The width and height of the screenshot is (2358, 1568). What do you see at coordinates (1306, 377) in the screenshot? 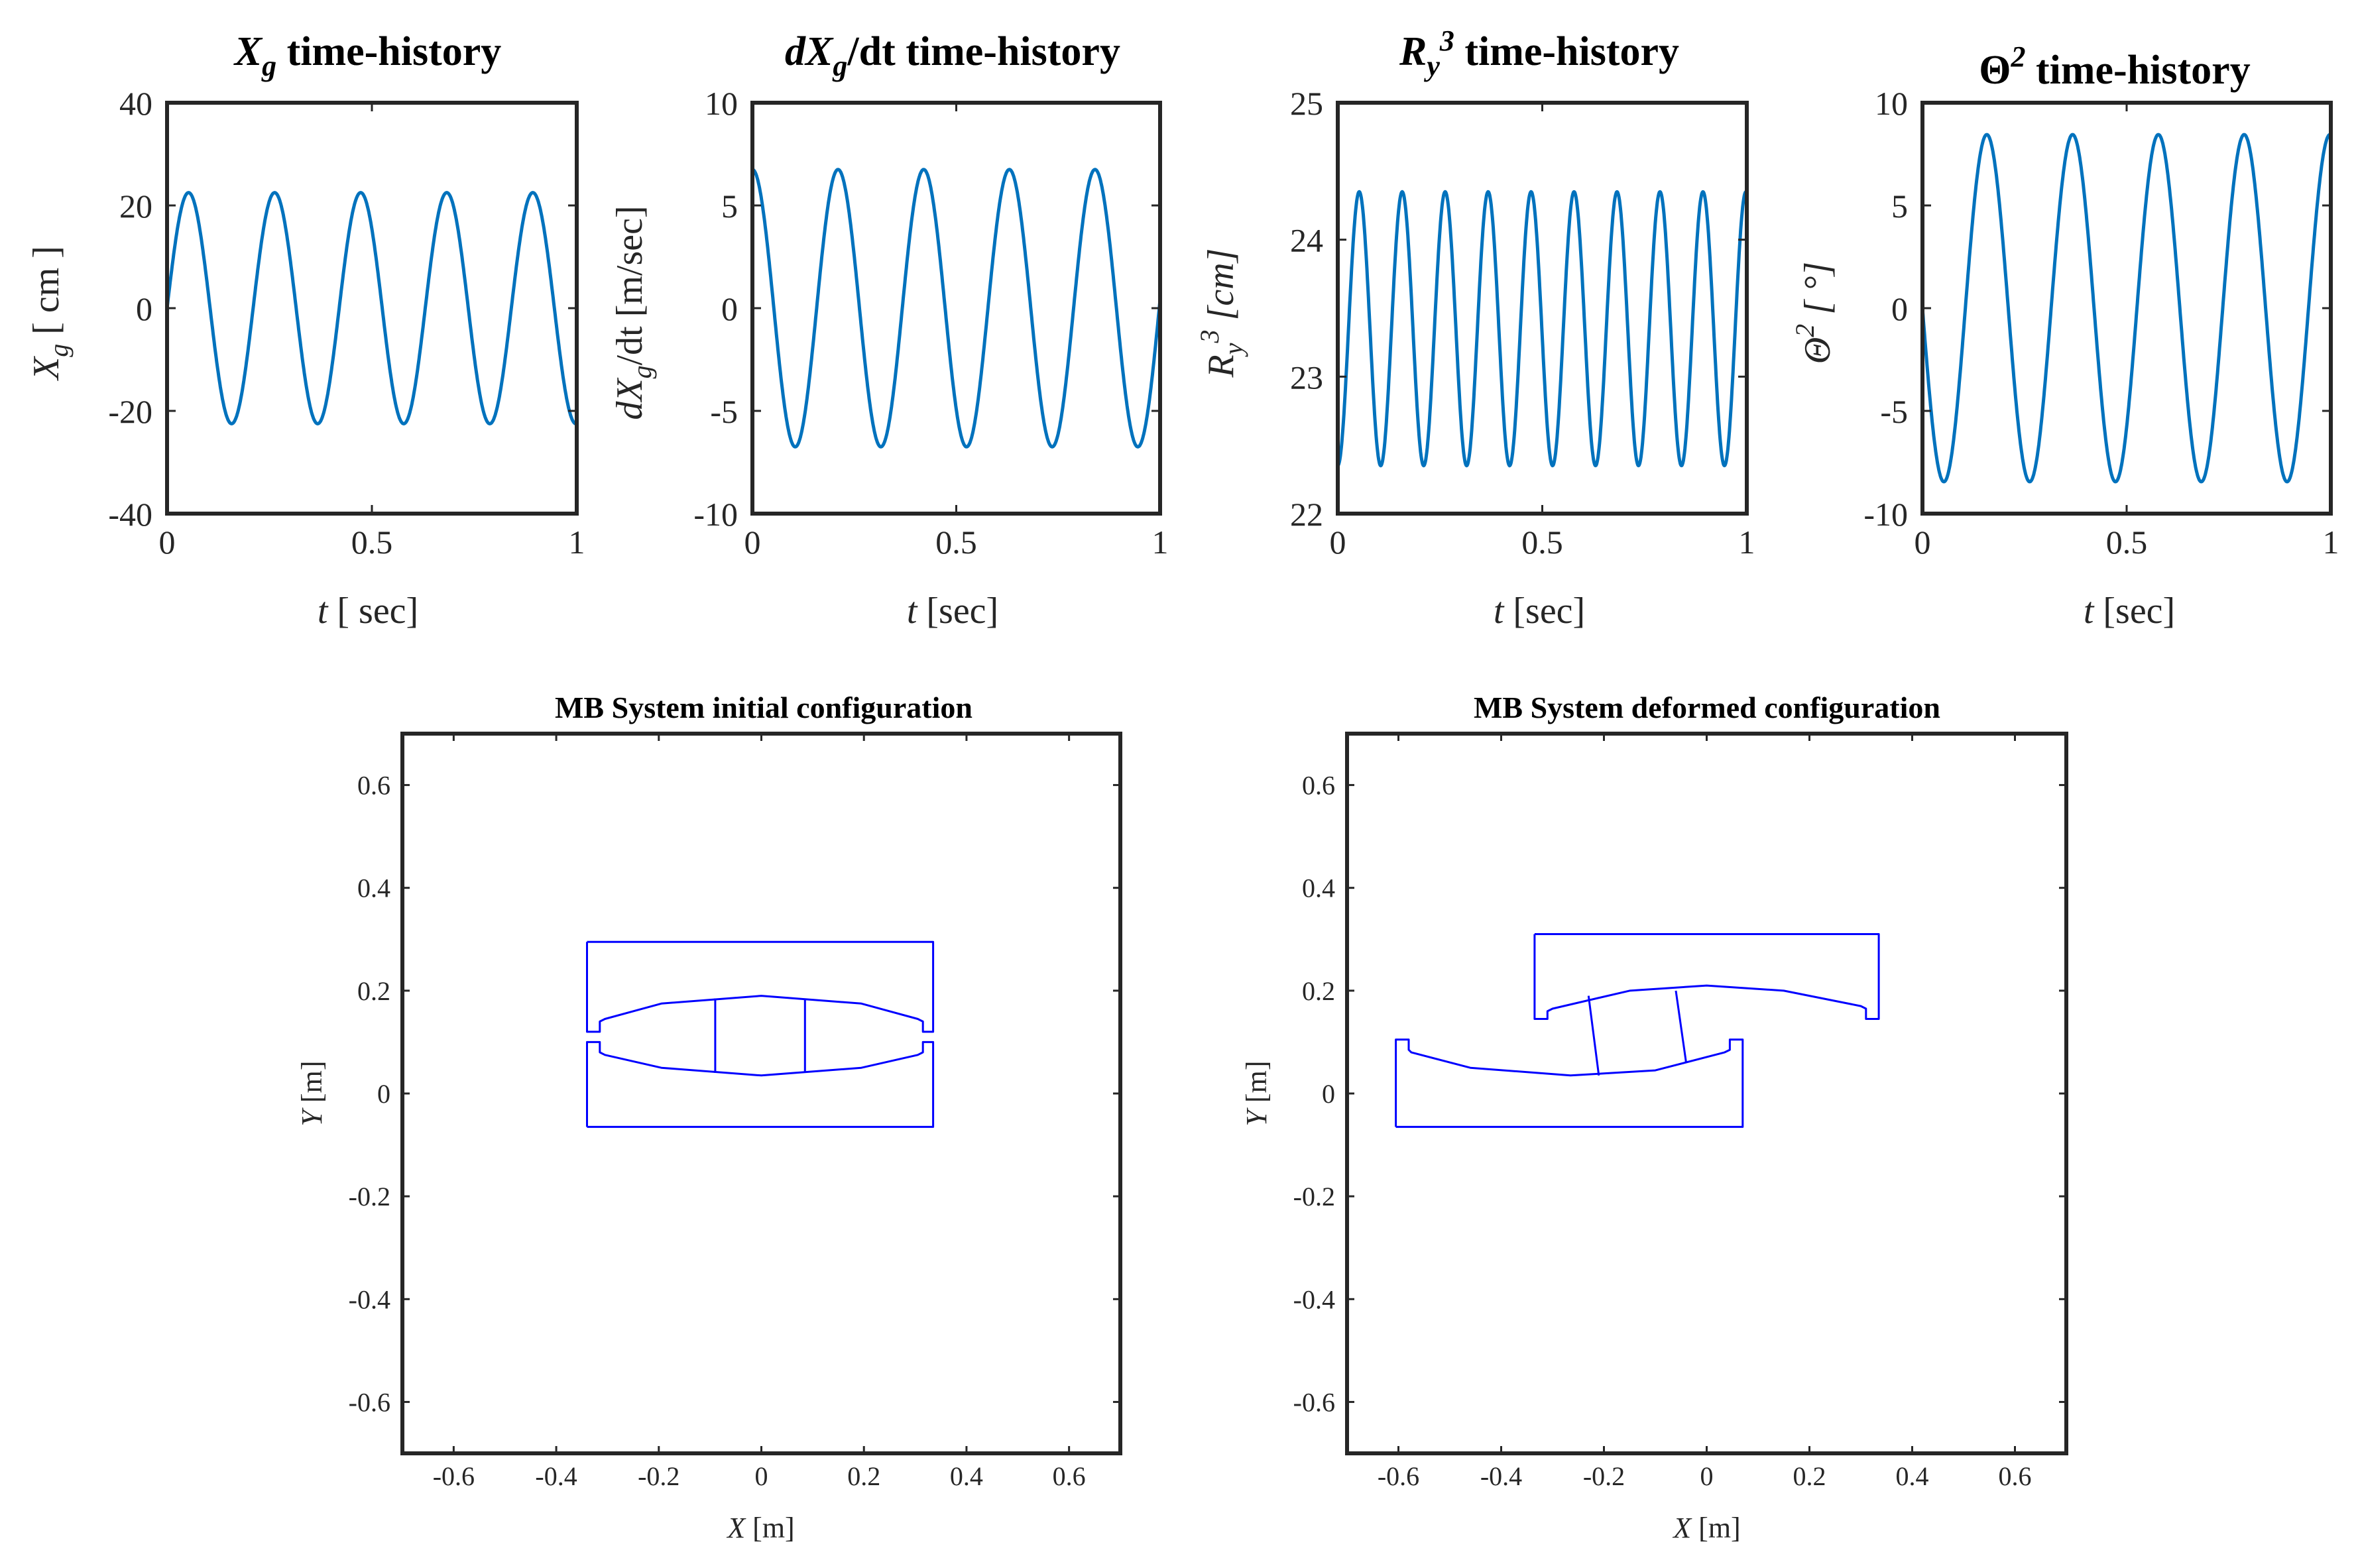
I see `y-tick-label: 23` at bounding box center [1306, 377].